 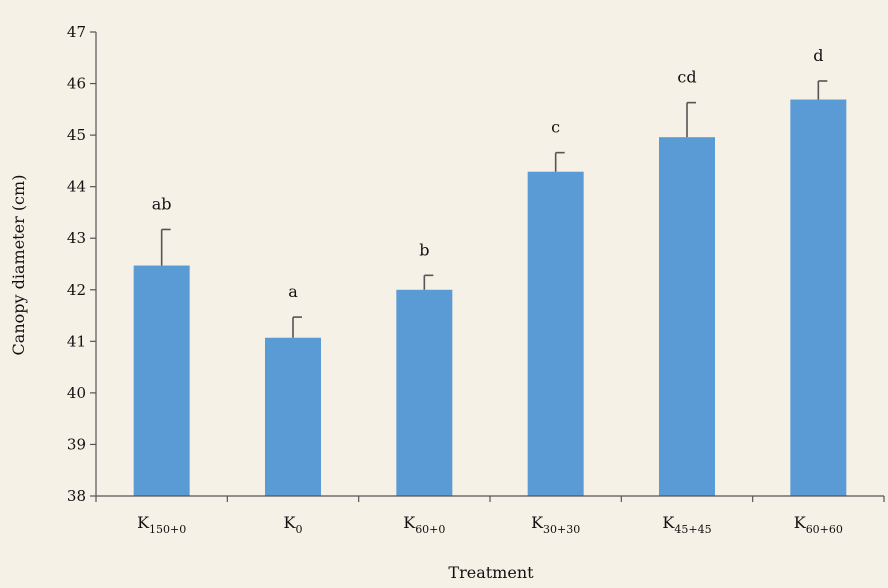 I want to click on x-category-label: K150+0, so click(x=161, y=524).